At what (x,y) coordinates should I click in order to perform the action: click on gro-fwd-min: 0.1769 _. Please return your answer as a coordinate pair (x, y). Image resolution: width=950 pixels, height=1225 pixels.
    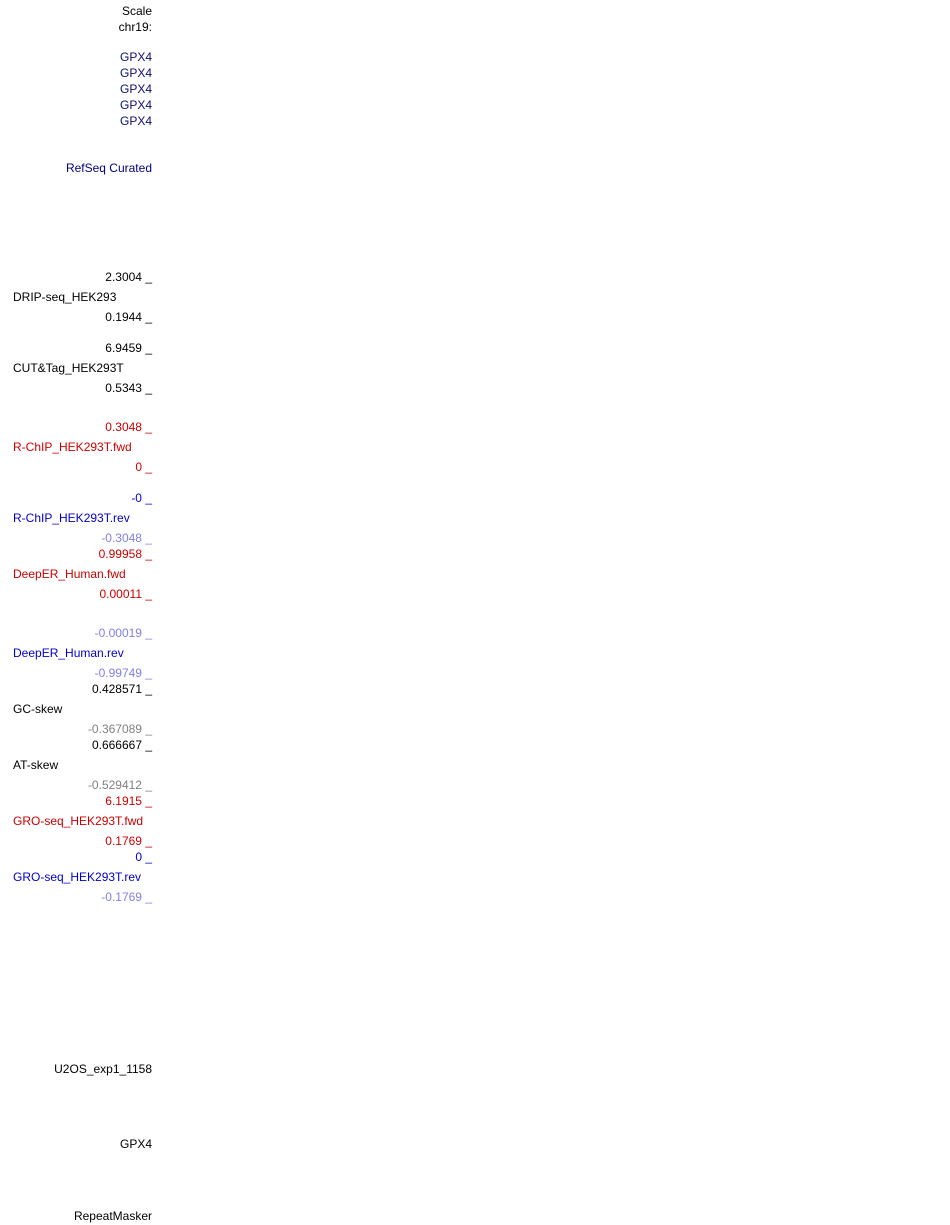
    Looking at the image, I should click on (128, 841).